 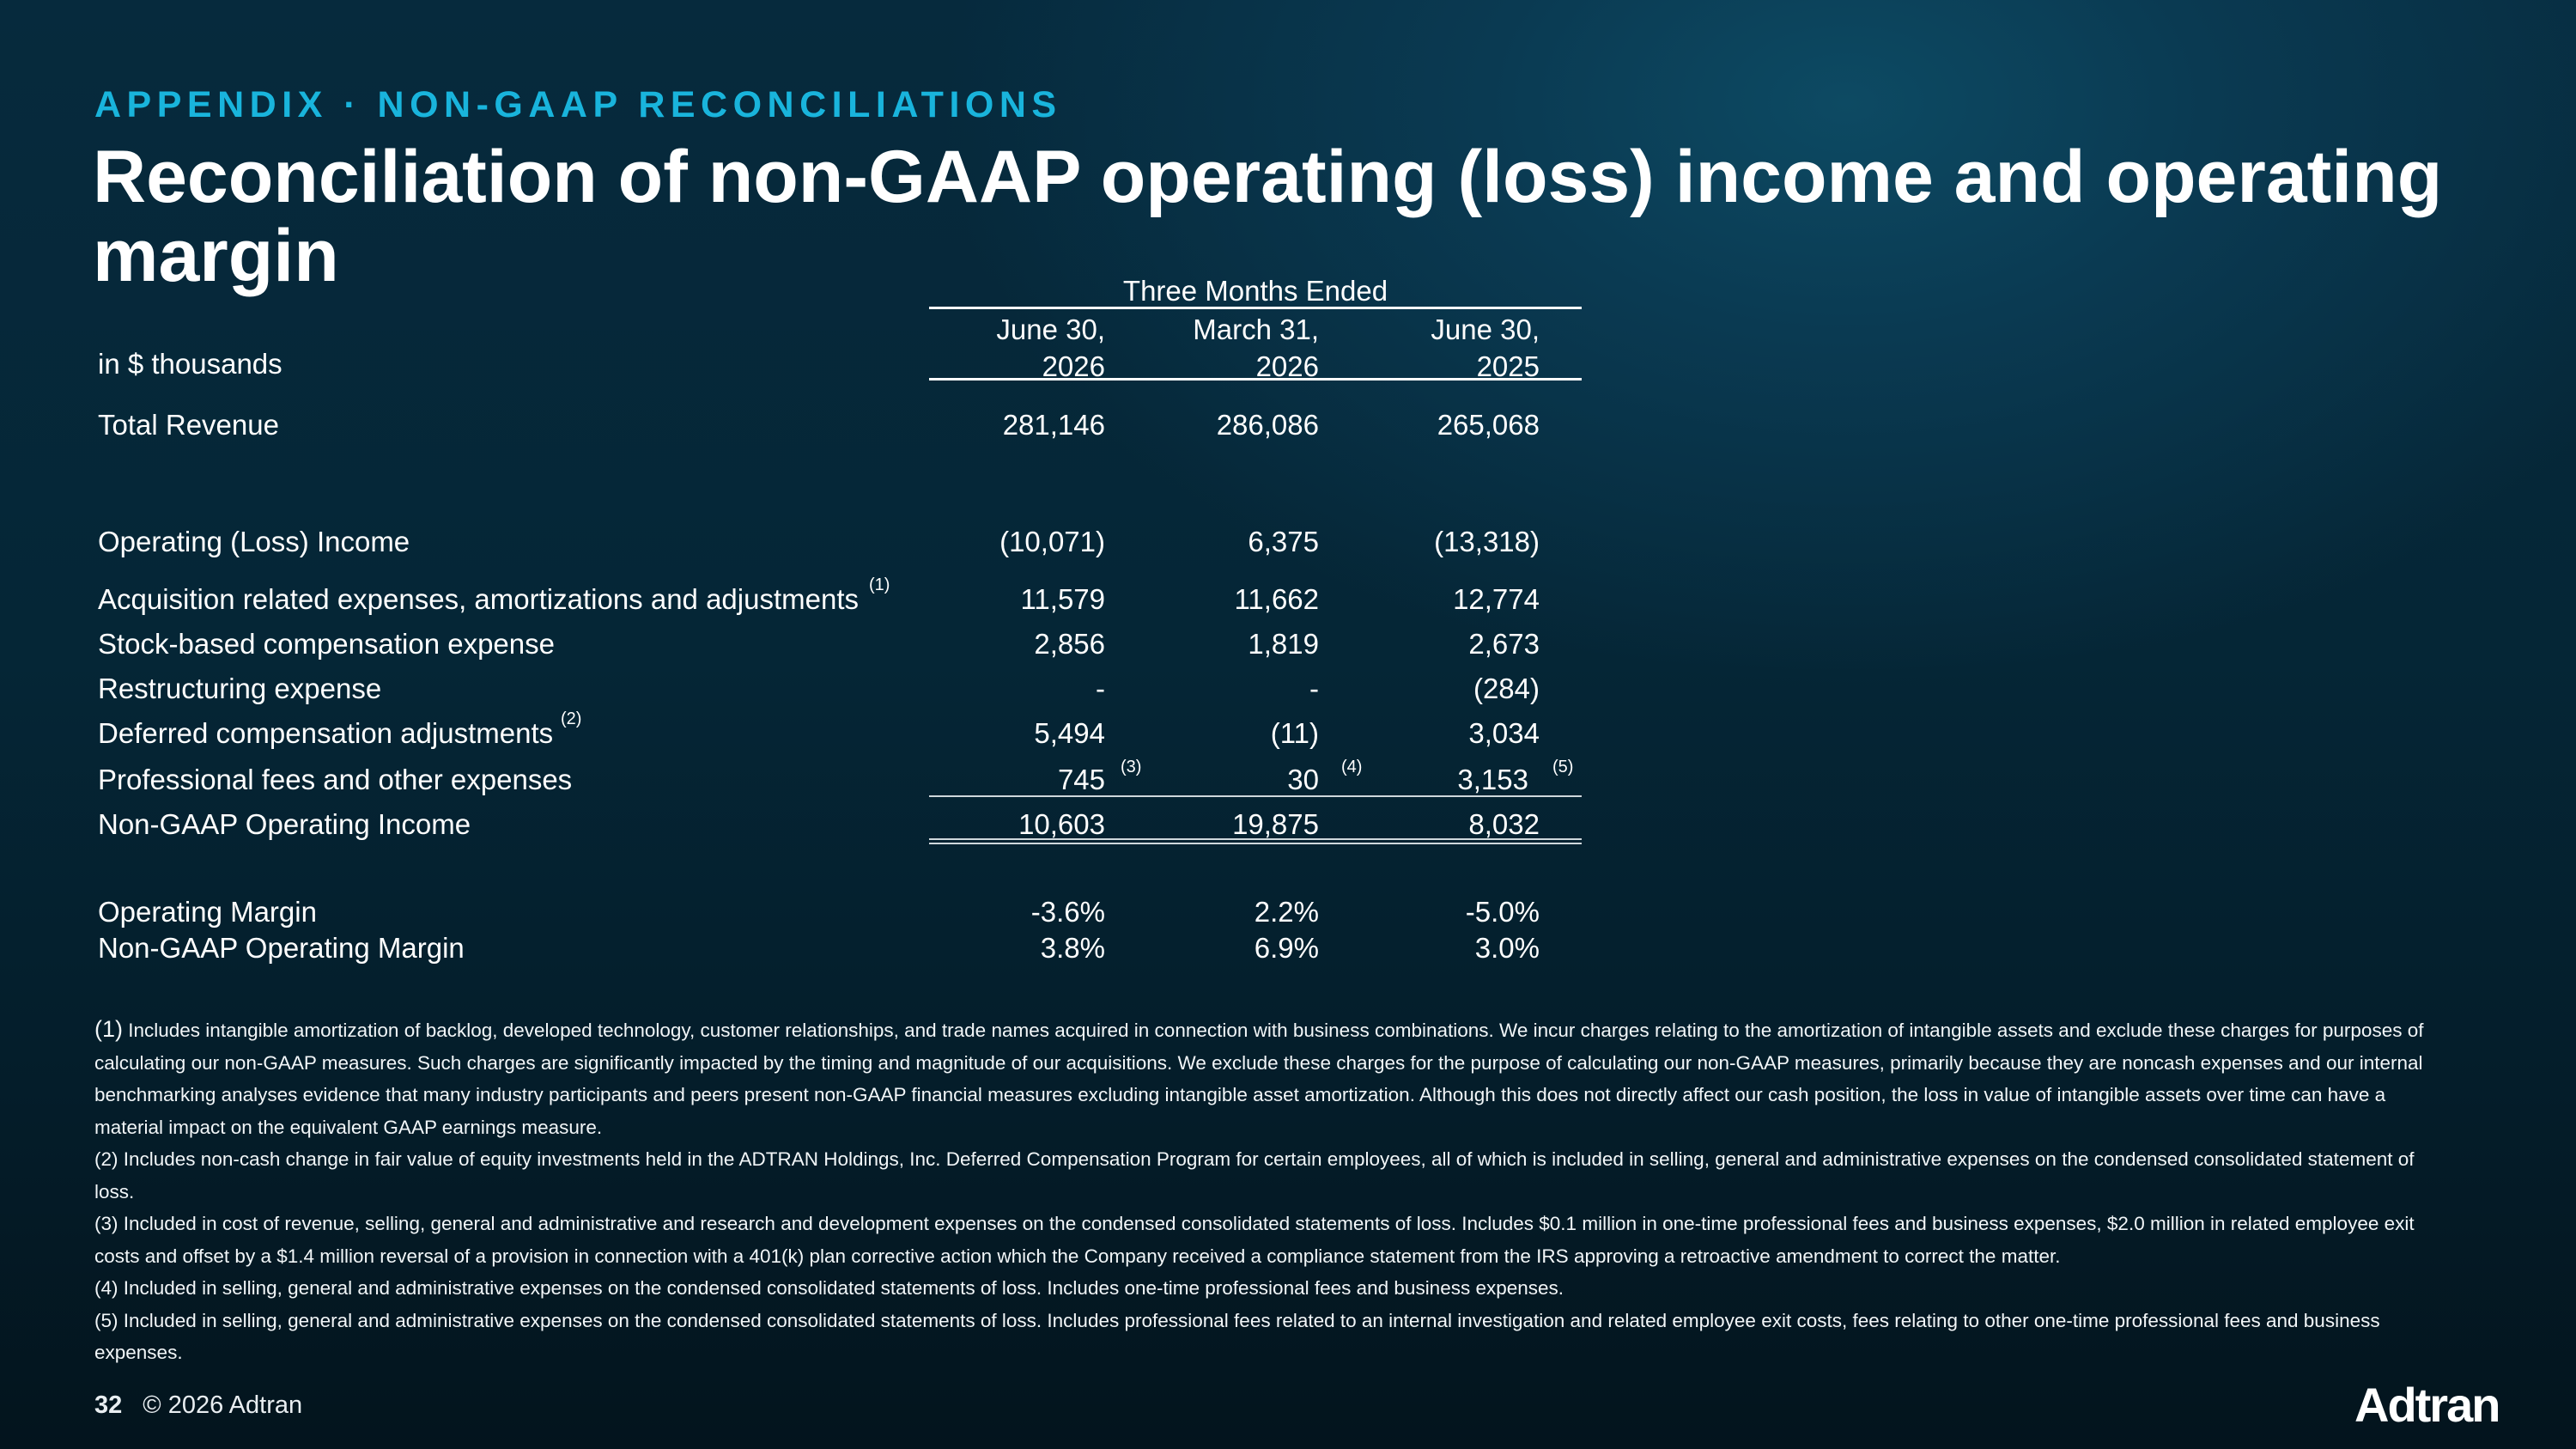 What do you see at coordinates (578, 104) in the screenshot?
I see `section-eyebrow: APPENDIX · NON-GAAP RECONCILIATIONS` at bounding box center [578, 104].